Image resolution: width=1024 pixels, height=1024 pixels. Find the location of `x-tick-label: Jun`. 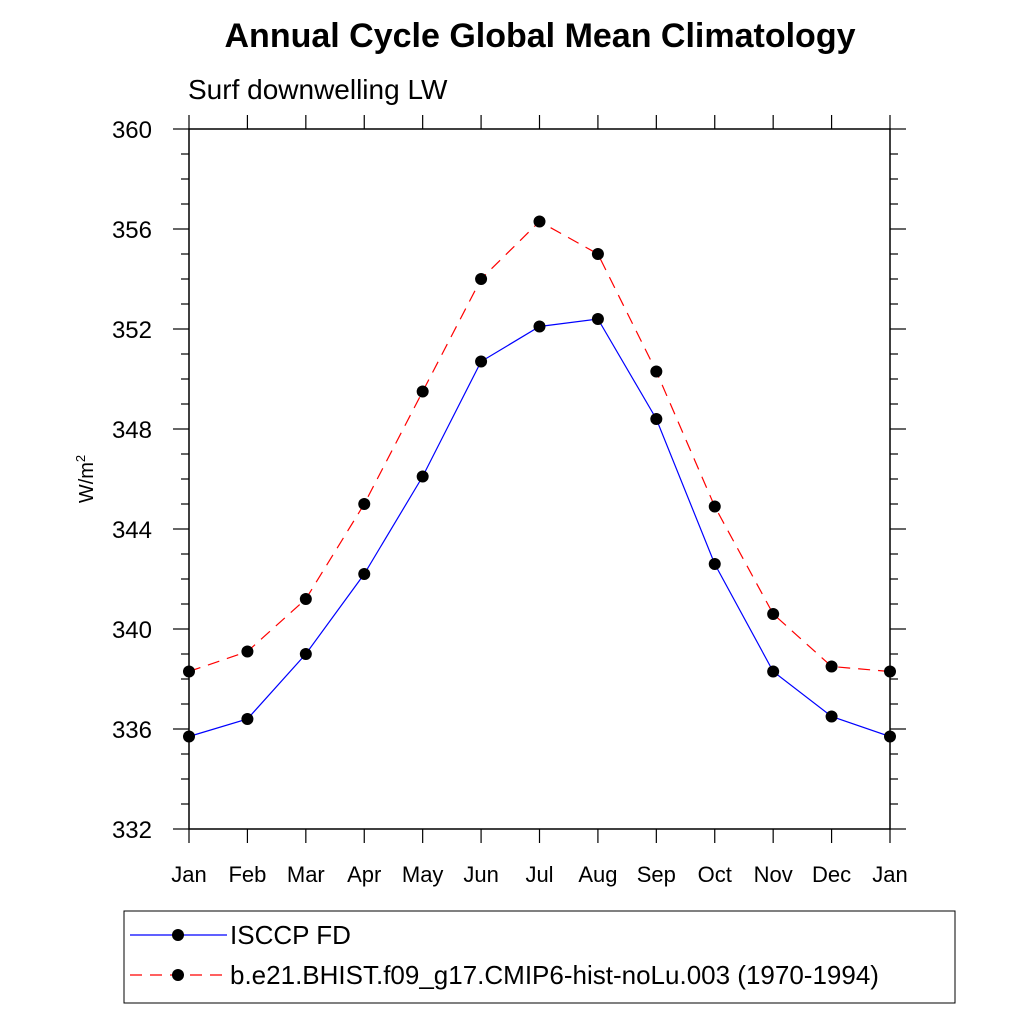

x-tick-label: Jun is located at coordinates (480, 874).